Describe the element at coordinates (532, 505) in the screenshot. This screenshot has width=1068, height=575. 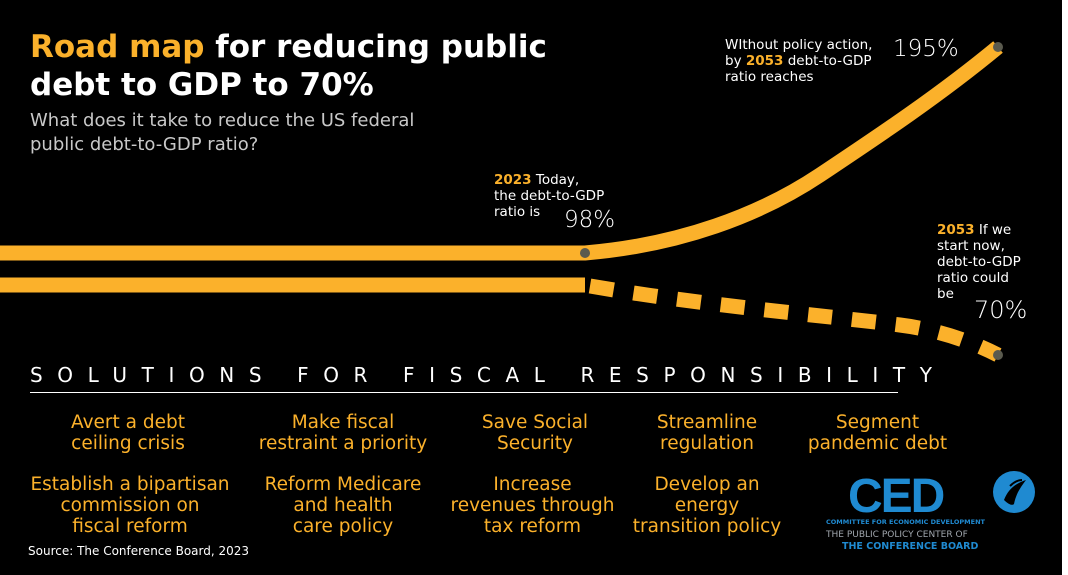
I see `solution-item-tax-reform: Increase revenues through tax reform` at that location.